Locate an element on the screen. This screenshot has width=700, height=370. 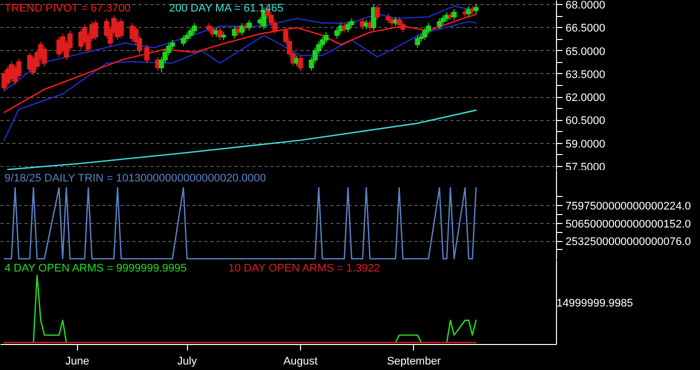
x-tick-label: July is located at coordinates (187, 362).